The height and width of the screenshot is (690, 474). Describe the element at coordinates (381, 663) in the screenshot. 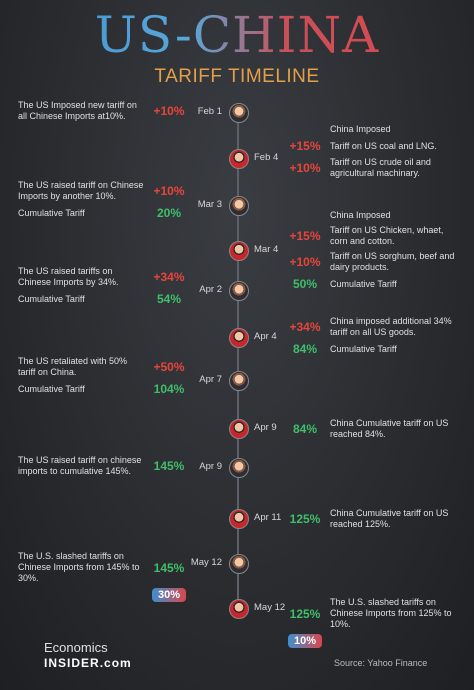

I see `source: Source: Yahoo Finance` at that location.